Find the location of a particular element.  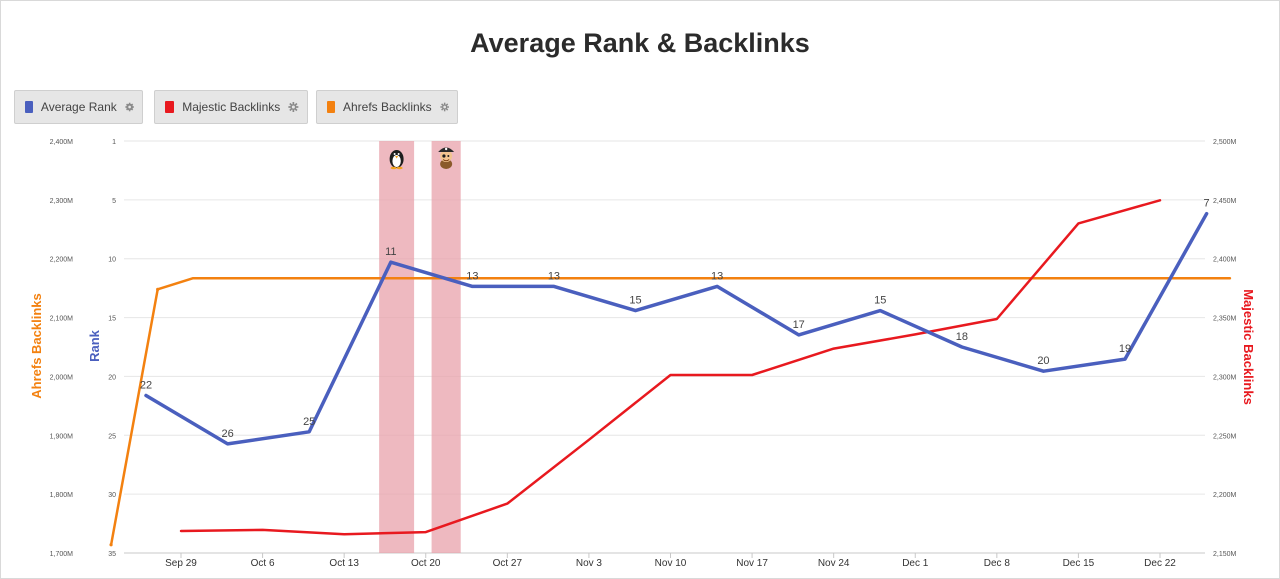

penguin-icon is located at coordinates (396, 160).